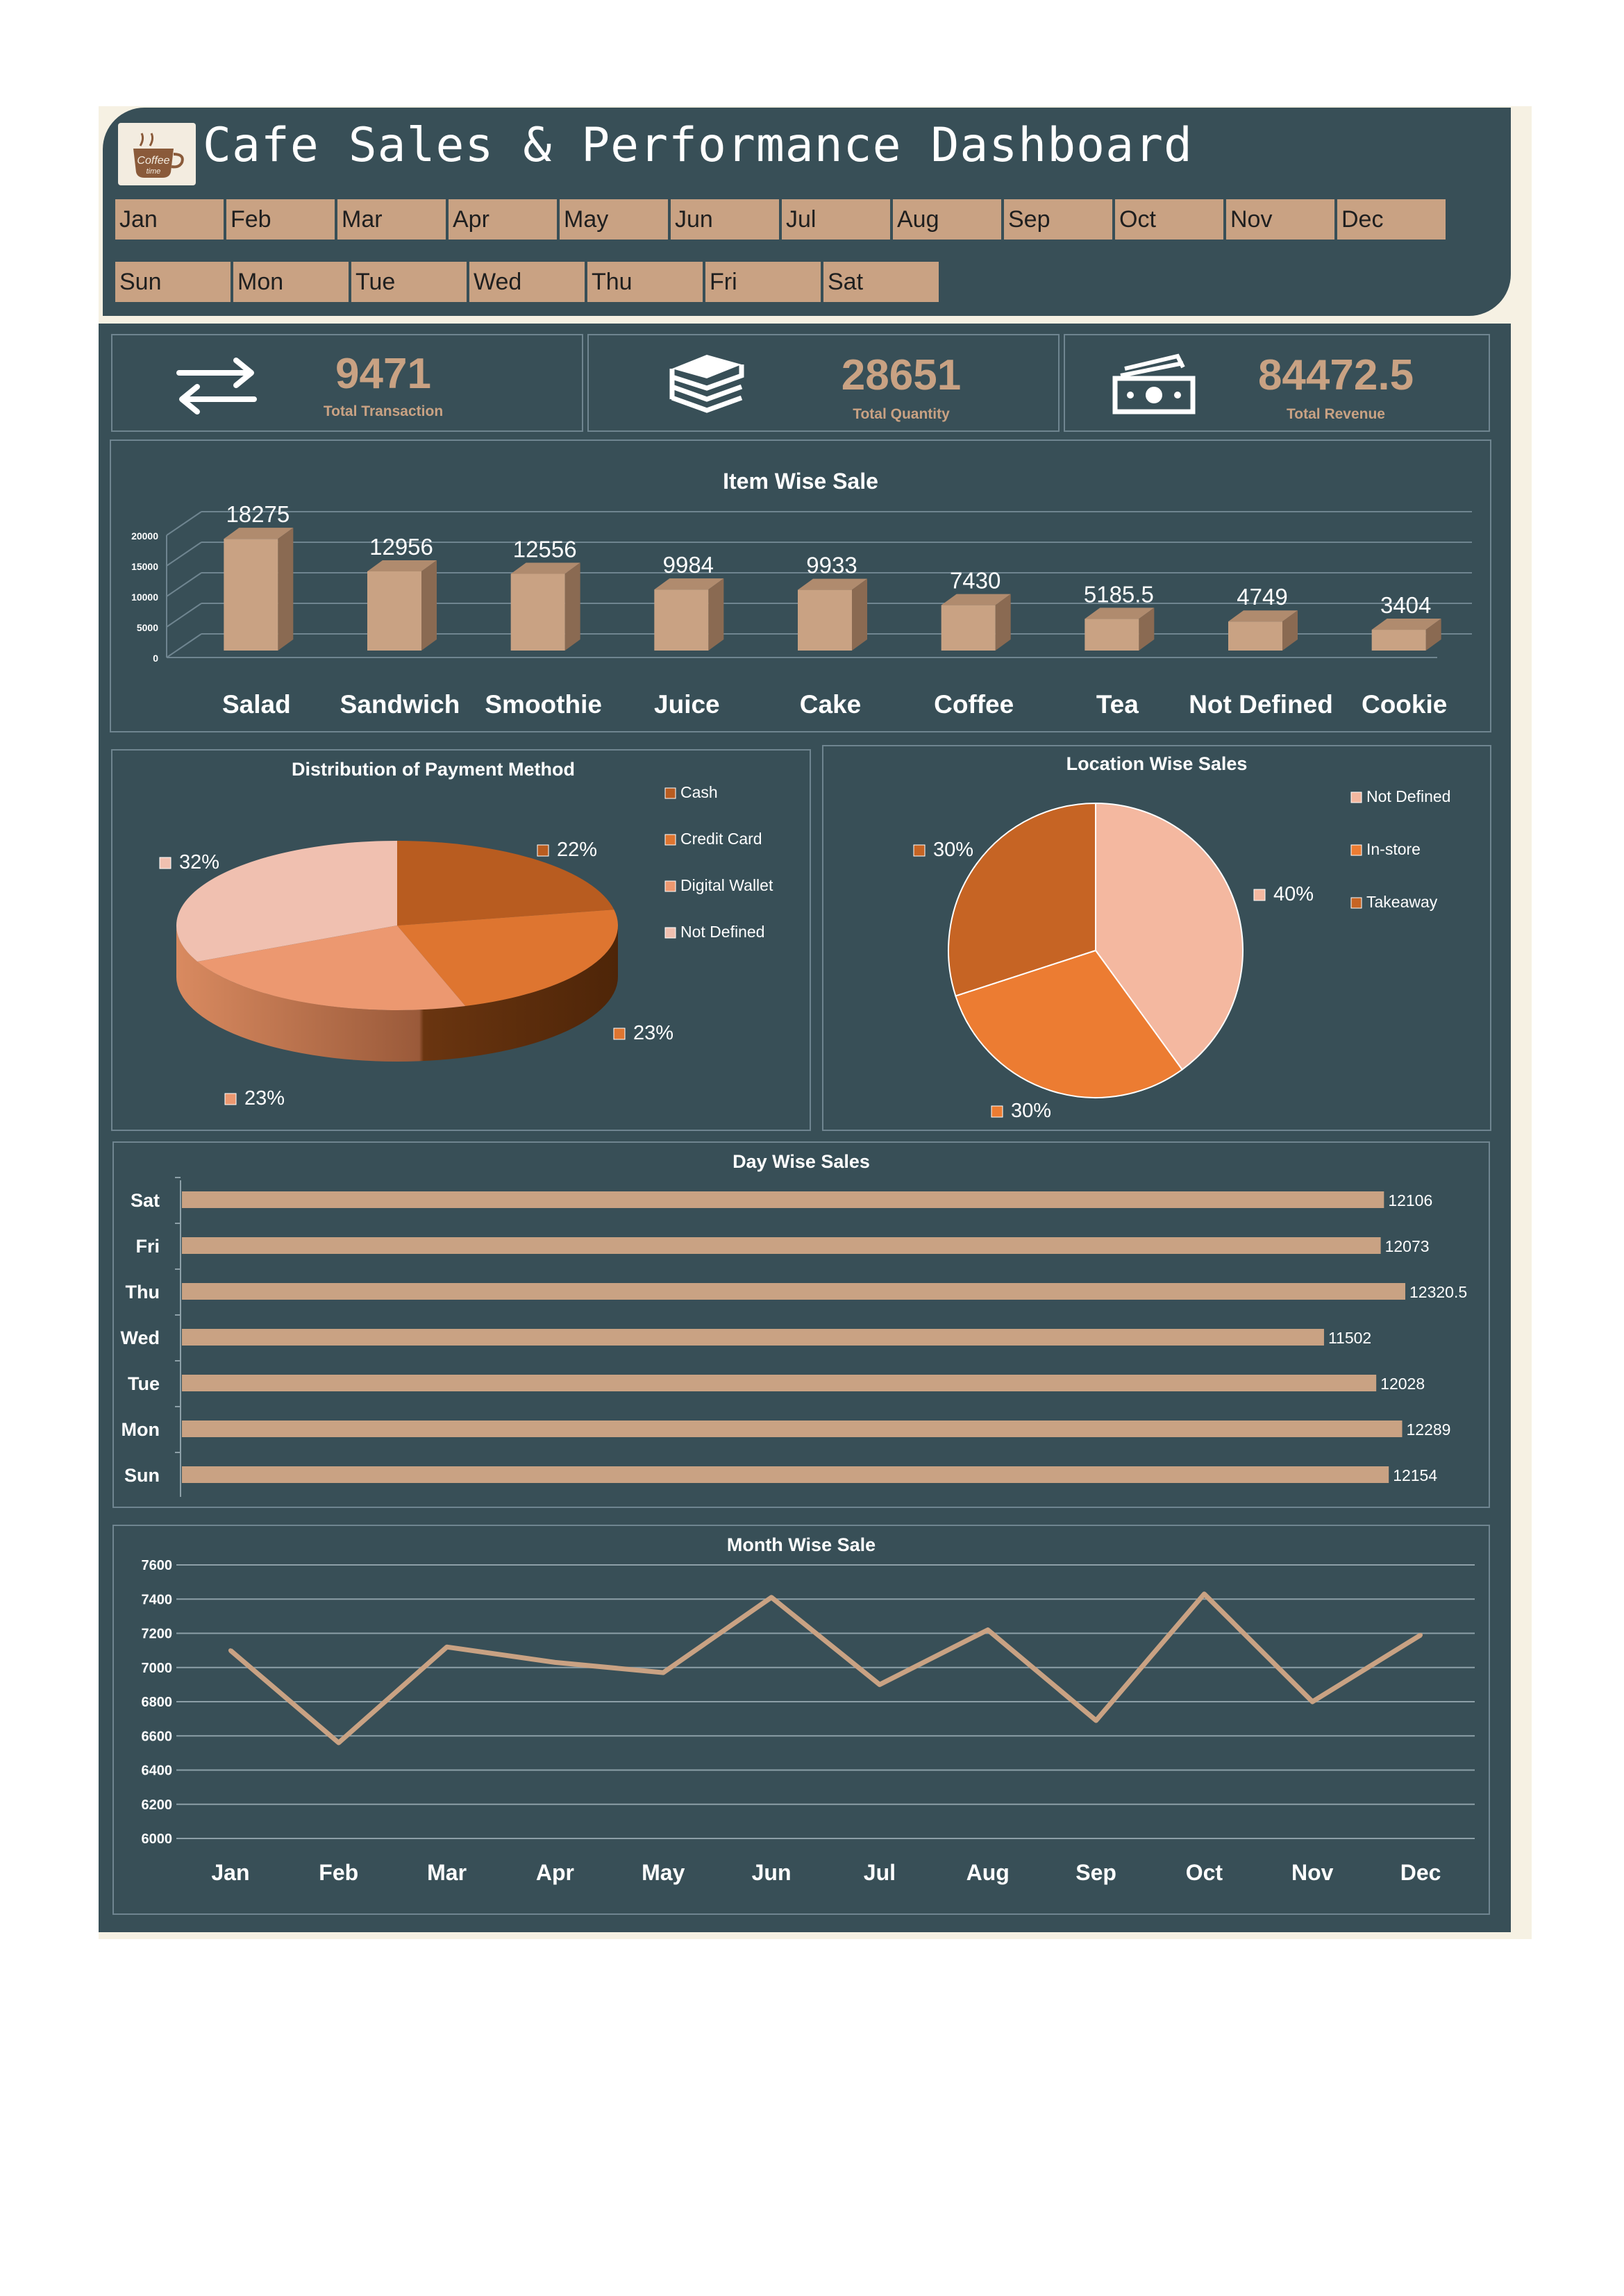  Describe the element at coordinates (1313, 1872) in the screenshot. I see `x-tick-label: Nov` at that location.